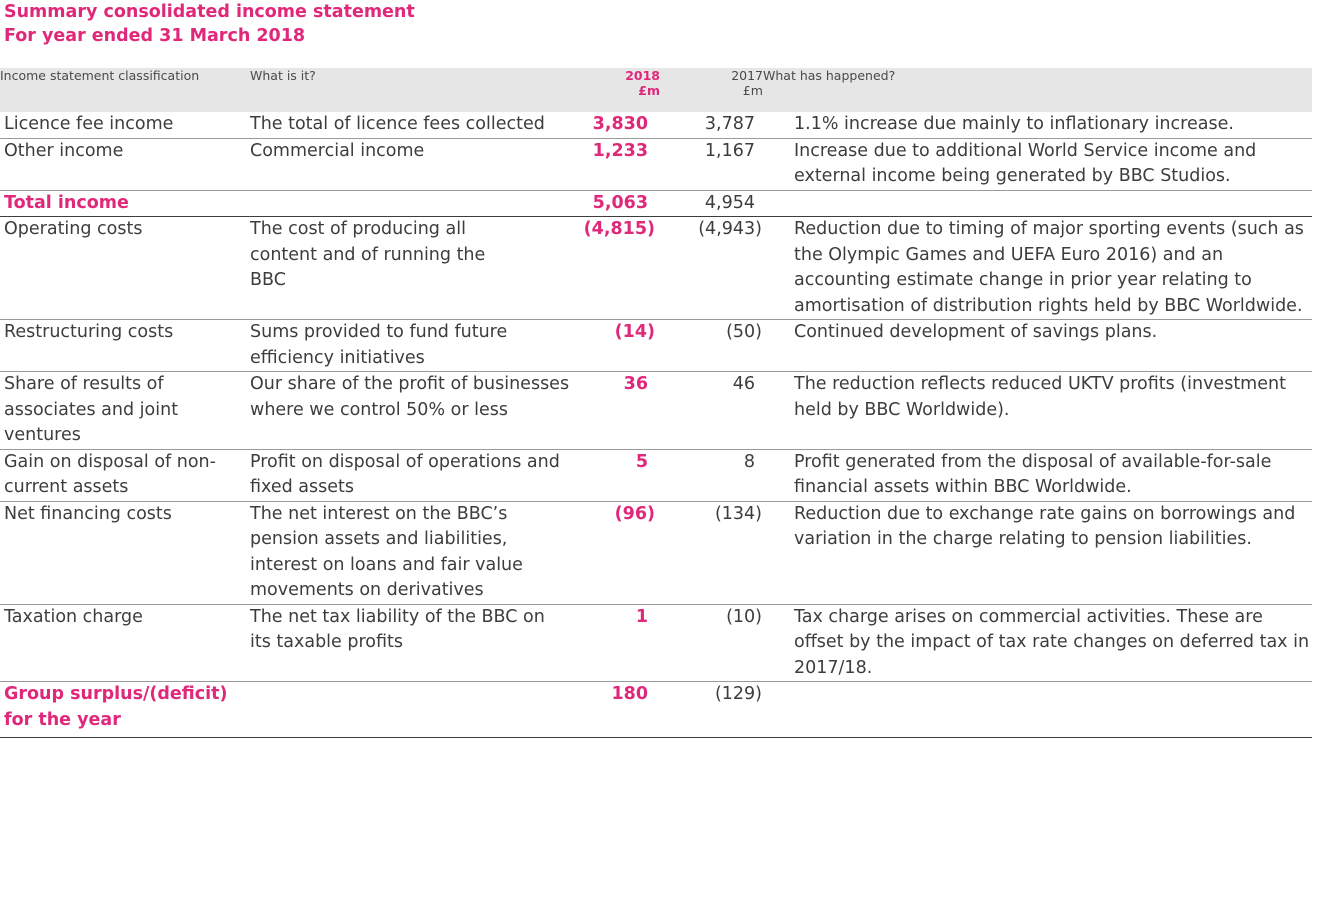 The image size is (1331, 903). What do you see at coordinates (711, 553) in the screenshot?
I see `row-value-2017: (134)` at bounding box center [711, 553].